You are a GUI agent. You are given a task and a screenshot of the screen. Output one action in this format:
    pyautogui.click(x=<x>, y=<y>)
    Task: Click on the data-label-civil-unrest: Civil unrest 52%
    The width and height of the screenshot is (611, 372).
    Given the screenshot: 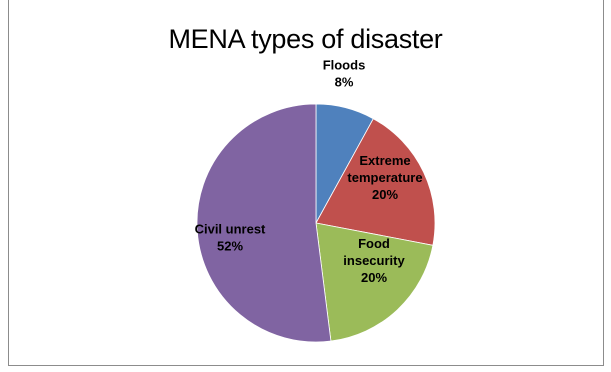 What is the action you would take?
    pyautogui.click(x=230, y=238)
    